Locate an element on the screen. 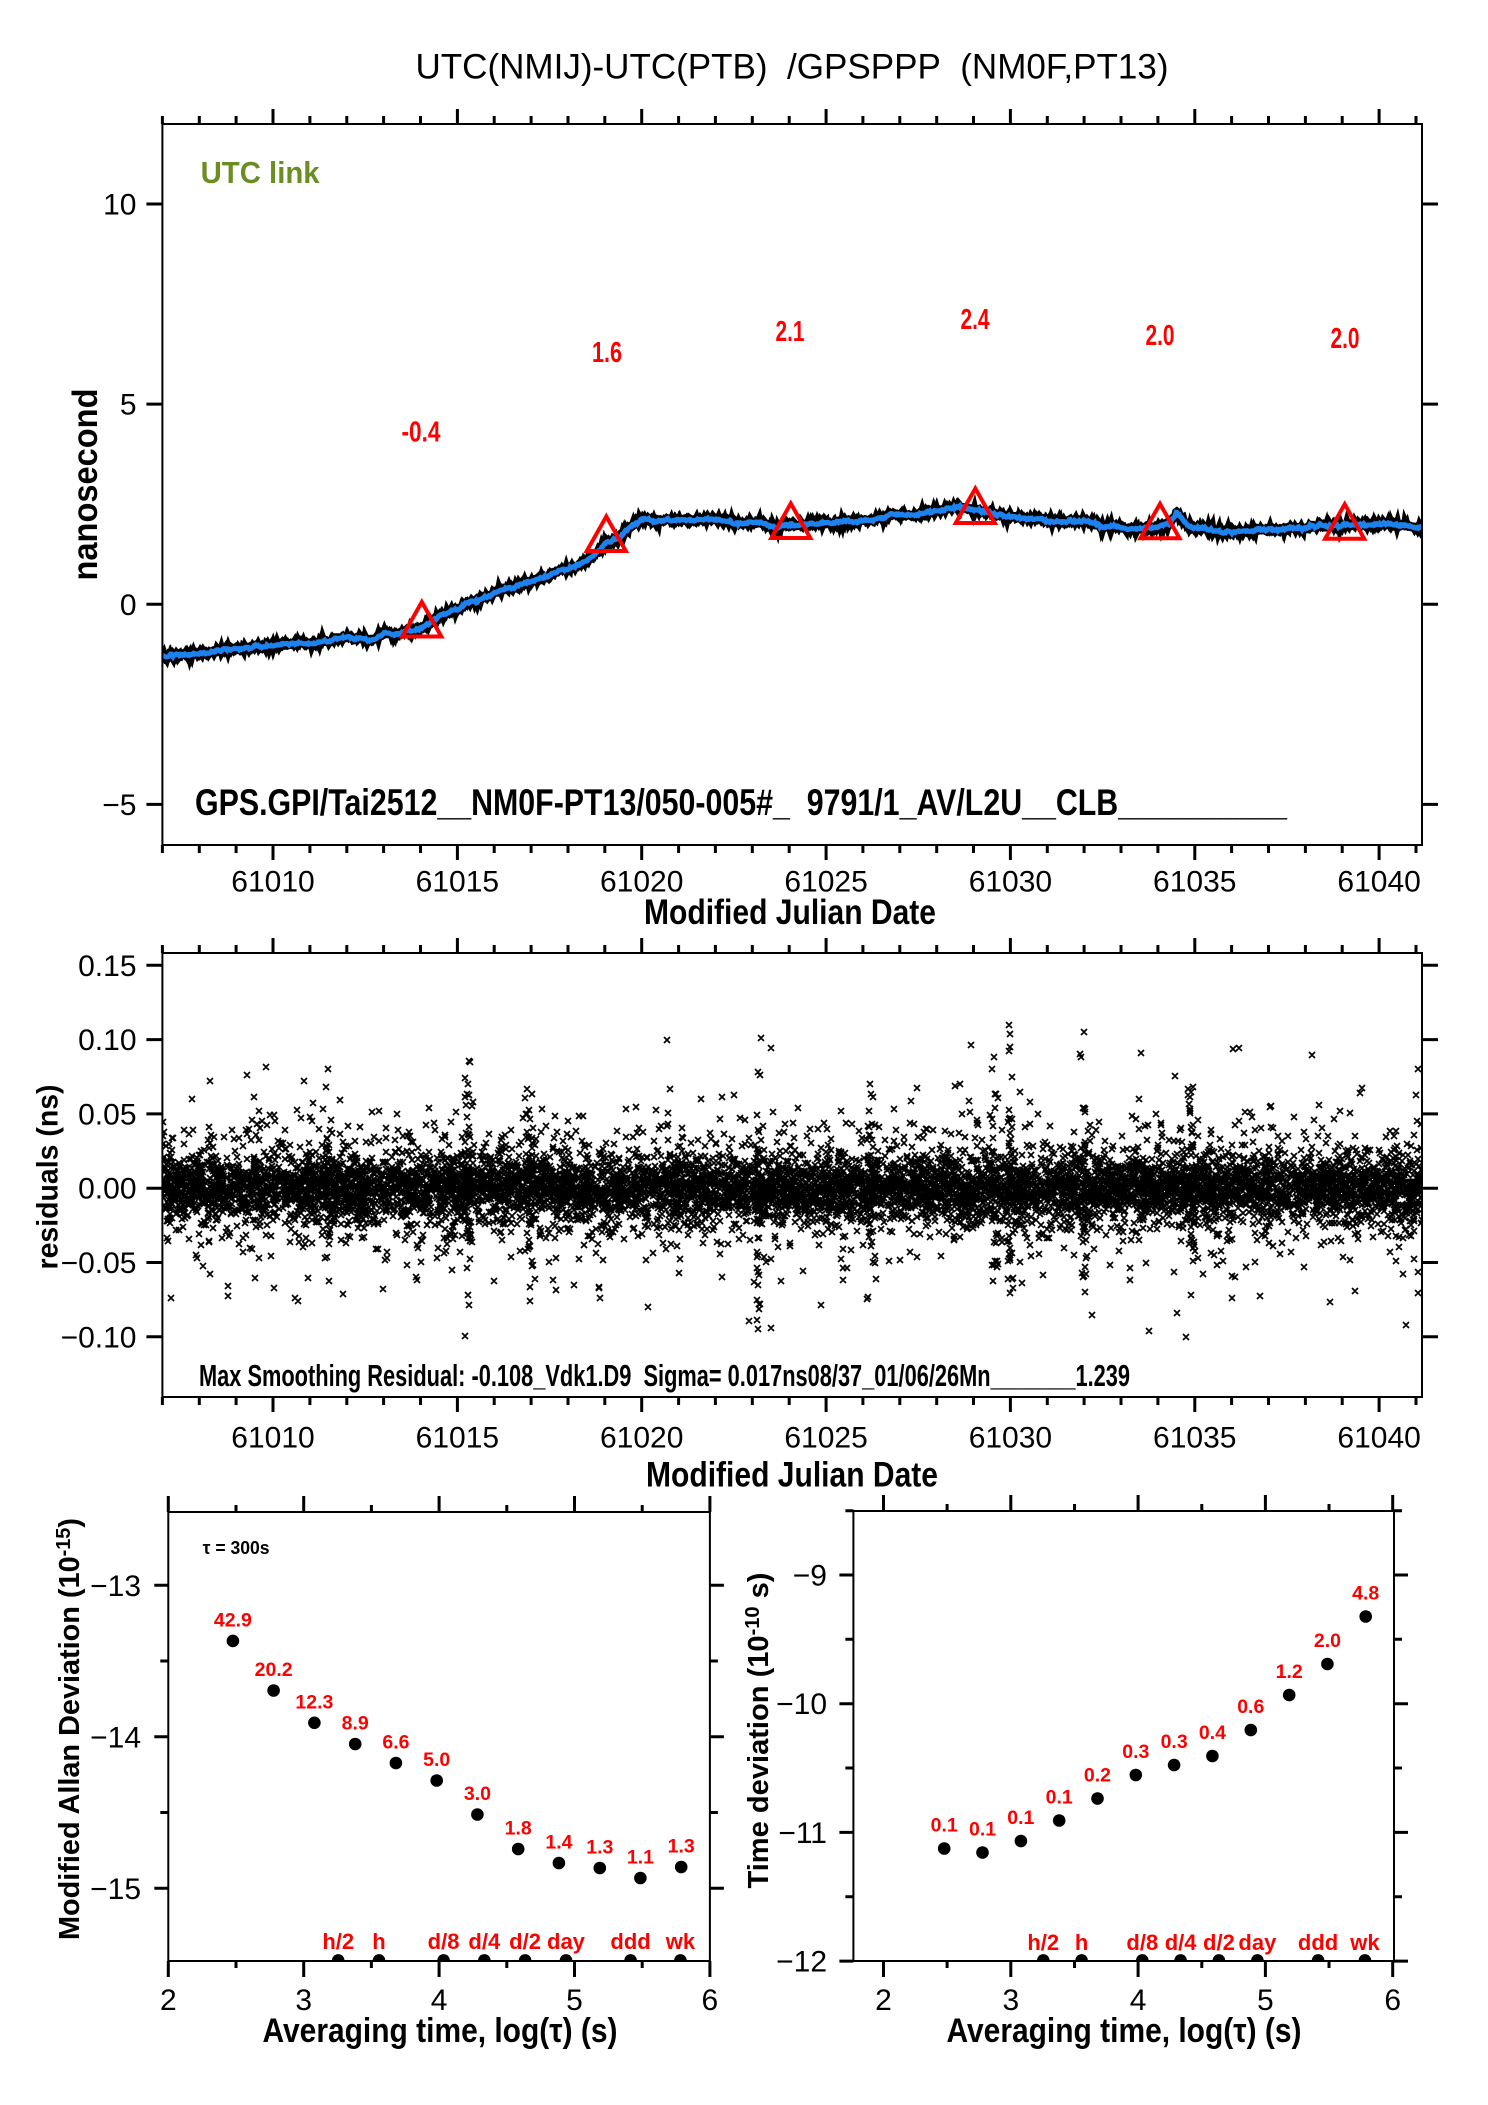 Image resolution: width=1488 pixels, height=2105 pixels. svg-text: τ = 300s is located at coordinates (236, 1548).